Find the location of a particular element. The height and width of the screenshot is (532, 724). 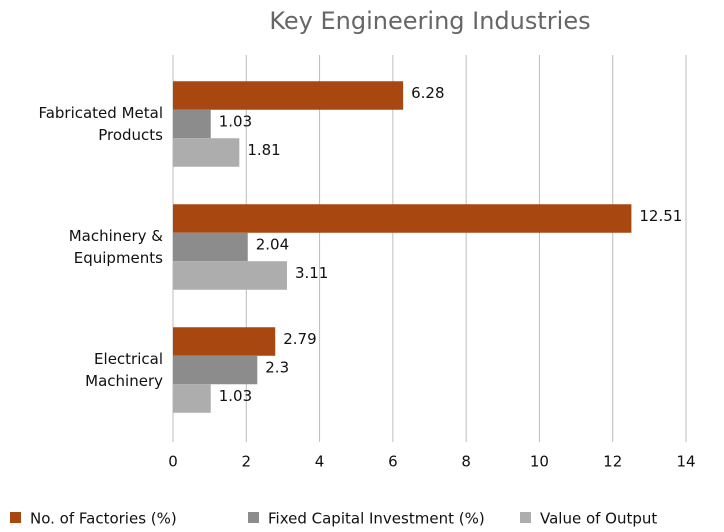

legend-label: No. of Factories (%) is located at coordinates (103, 519).